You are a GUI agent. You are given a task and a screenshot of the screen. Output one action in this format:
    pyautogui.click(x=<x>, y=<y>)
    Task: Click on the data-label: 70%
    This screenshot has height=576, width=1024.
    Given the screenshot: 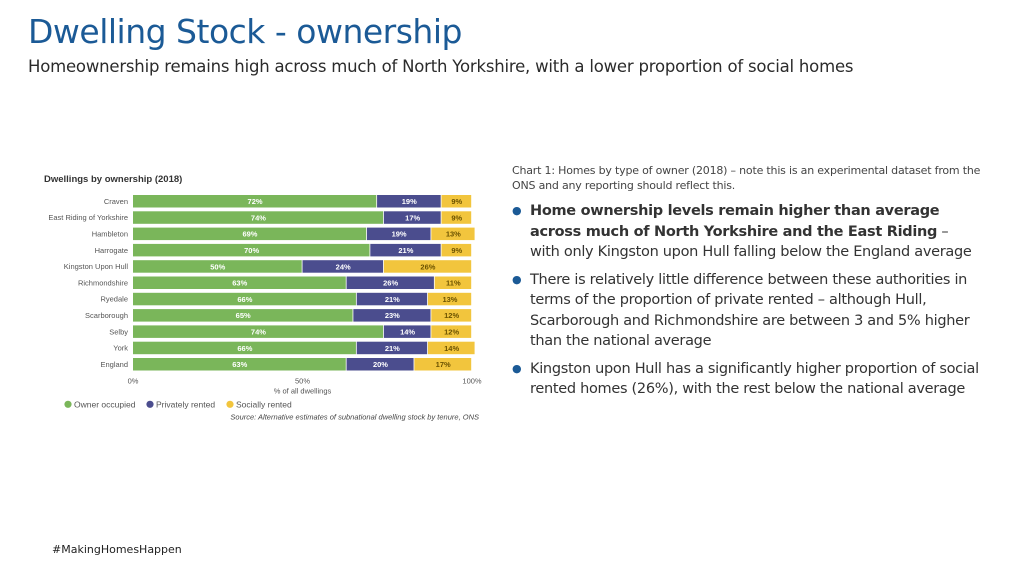 What is the action you would take?
    pyautogui.click(x=251, y=250)
    